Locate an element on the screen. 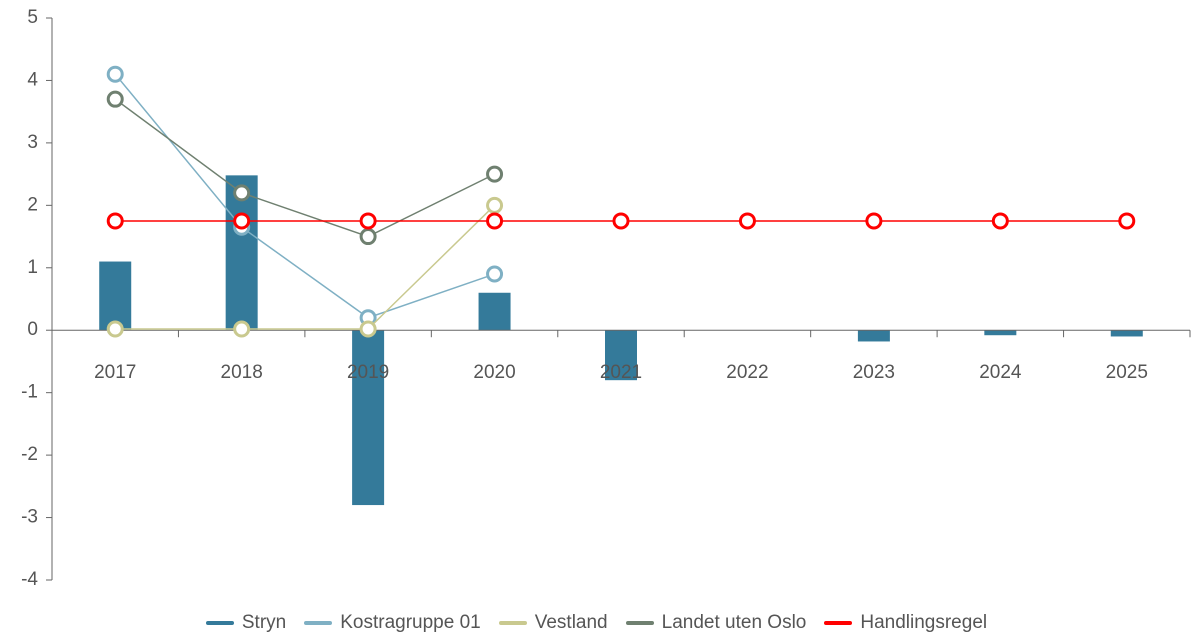  y-tick-label: 5 is located at coordinates (32, 17).